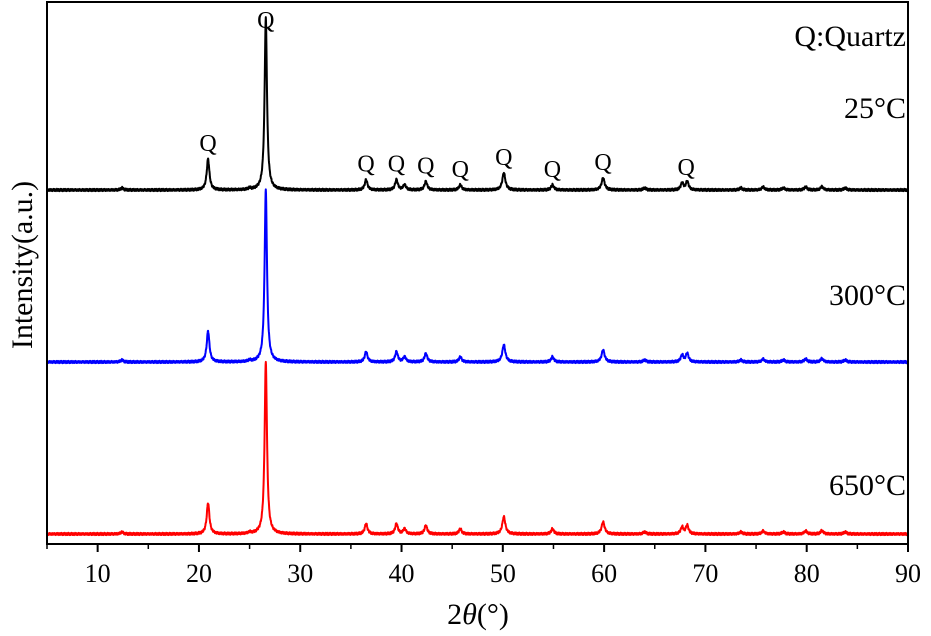 The image size is (931, 636). Describe the element at coordinates (705, 573) in the screenshot. I see `x-tick-label: 70` at that location.